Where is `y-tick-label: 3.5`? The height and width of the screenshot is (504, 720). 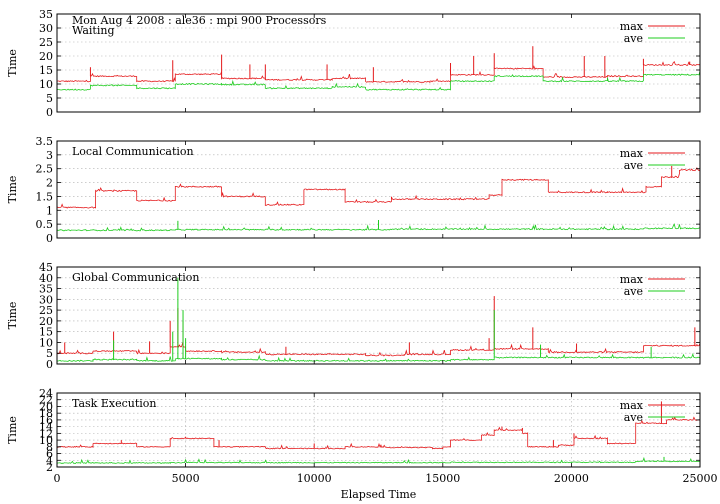 y-tick-label: 3.5 is located at coordinates (45, 141).